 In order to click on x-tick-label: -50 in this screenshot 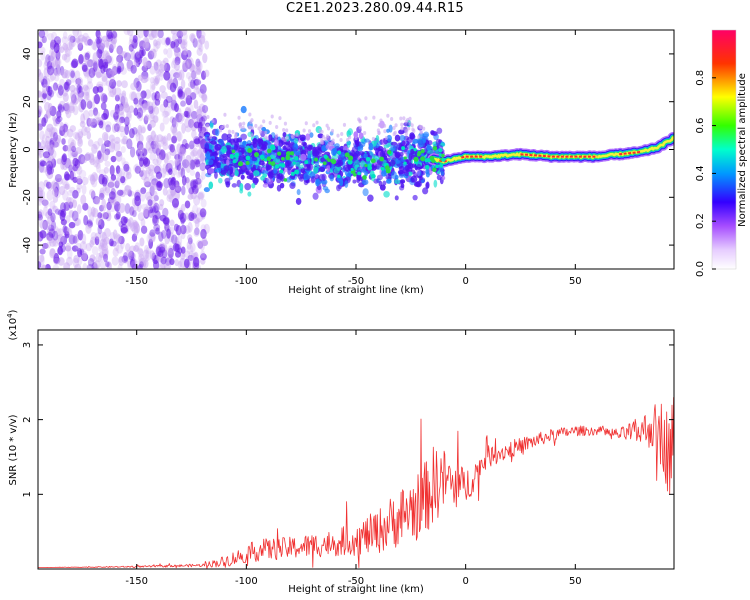, I will do `click(356, 581)`.